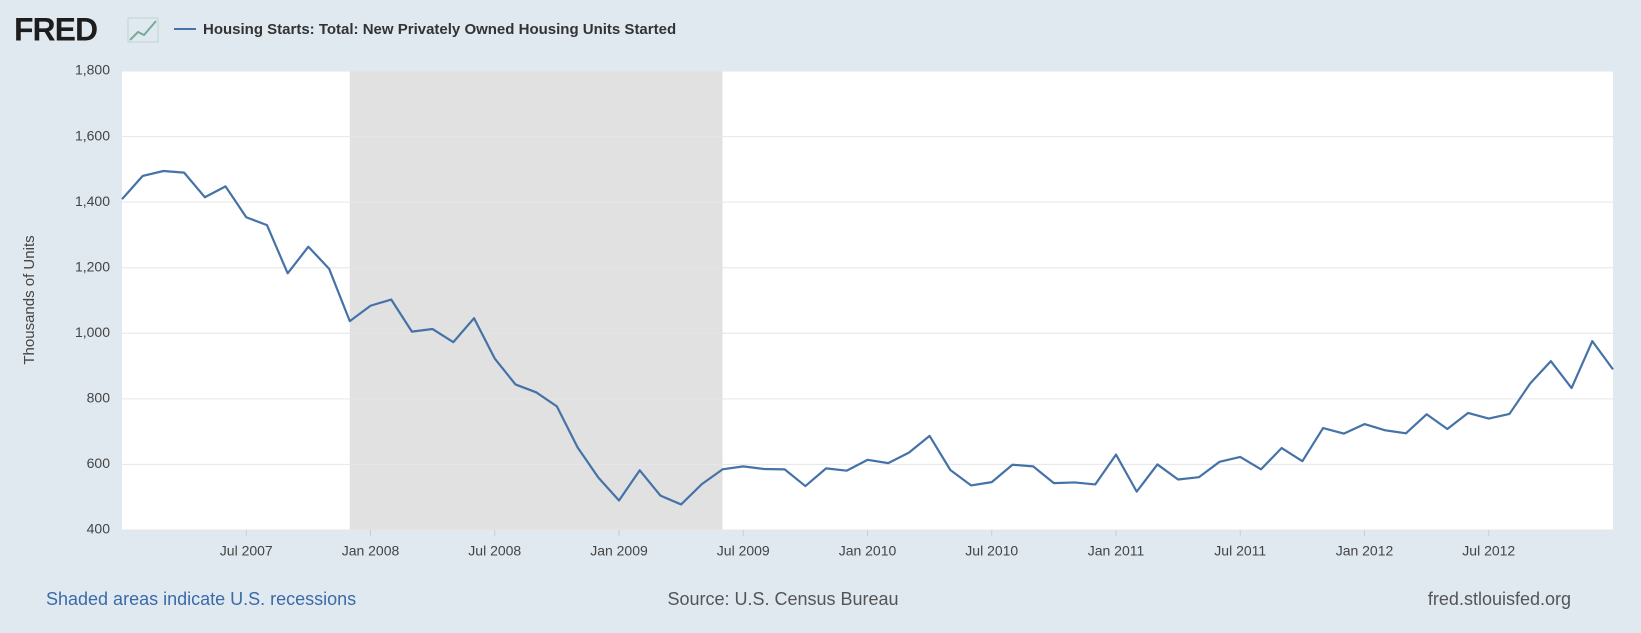 Image resolution: width=1641 pixels, height=633 pixels. I want to click on x-tick-label: Jul 2007, so click(246, 551).